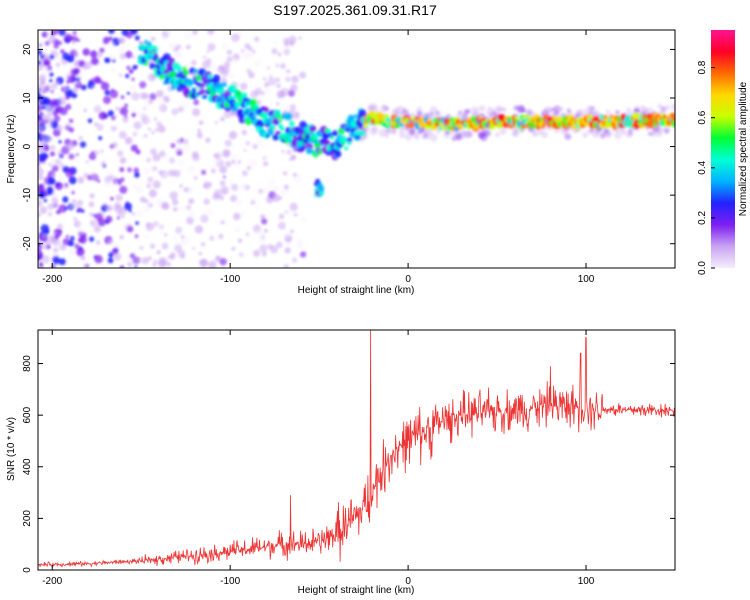 Image resolution: width=750 pixels, height=600 pixels. I want to click on x-tick-label: -100, so click(230, 581).